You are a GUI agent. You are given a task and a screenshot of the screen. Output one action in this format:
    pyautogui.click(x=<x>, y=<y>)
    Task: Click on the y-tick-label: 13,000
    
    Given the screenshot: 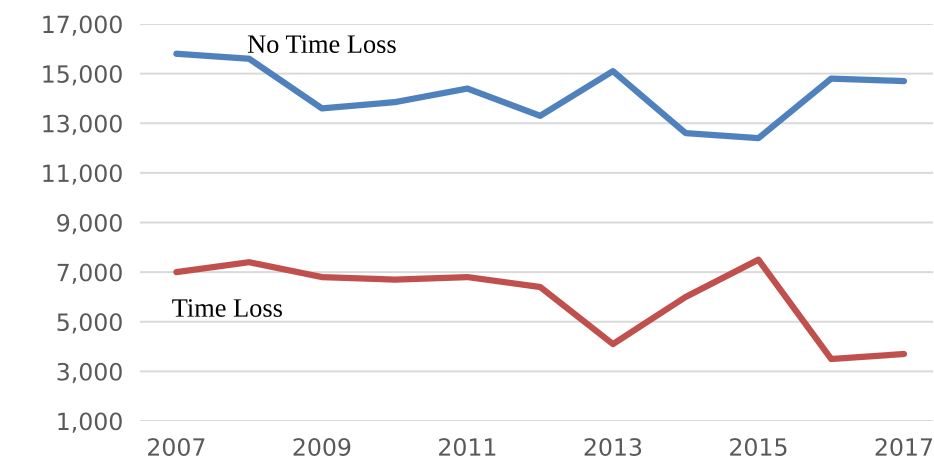 What is the action you would take?
    pyautogui.click(x=82, y=124)
    